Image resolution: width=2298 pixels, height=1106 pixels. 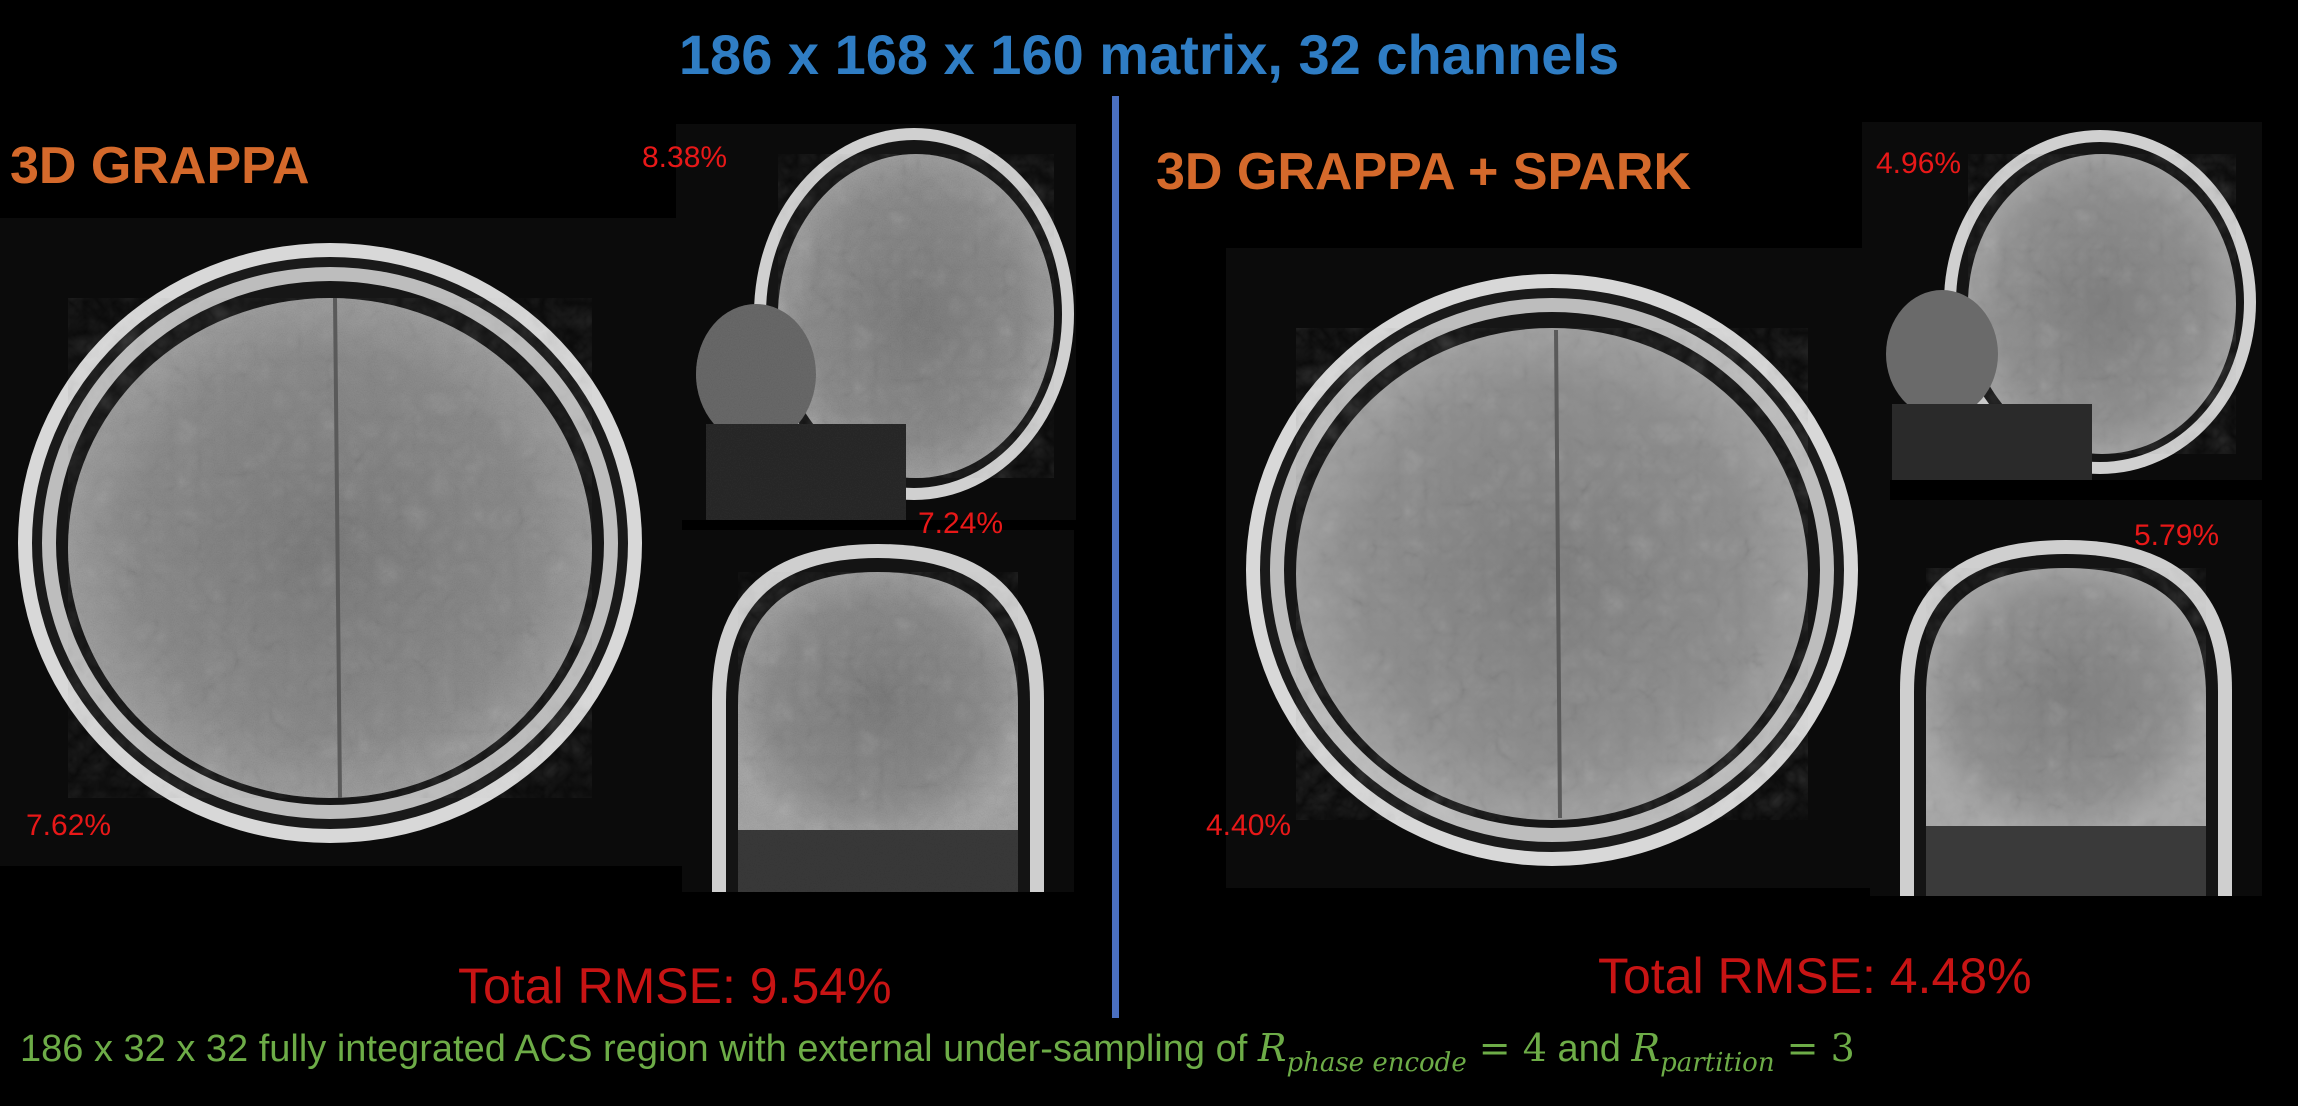 I want to click on panel-title-grappa-spark: 3D GRAPPA + SPARK, so click(x=1424, y=172).